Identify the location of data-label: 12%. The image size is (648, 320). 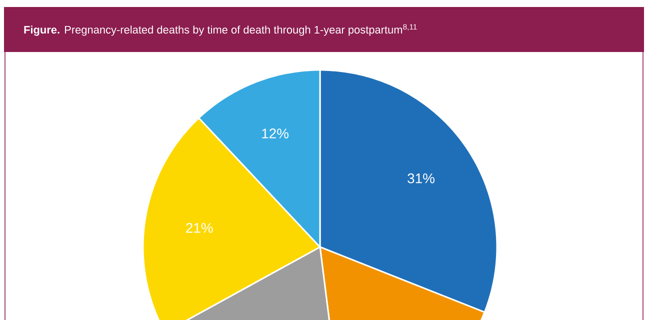
(275, 133).